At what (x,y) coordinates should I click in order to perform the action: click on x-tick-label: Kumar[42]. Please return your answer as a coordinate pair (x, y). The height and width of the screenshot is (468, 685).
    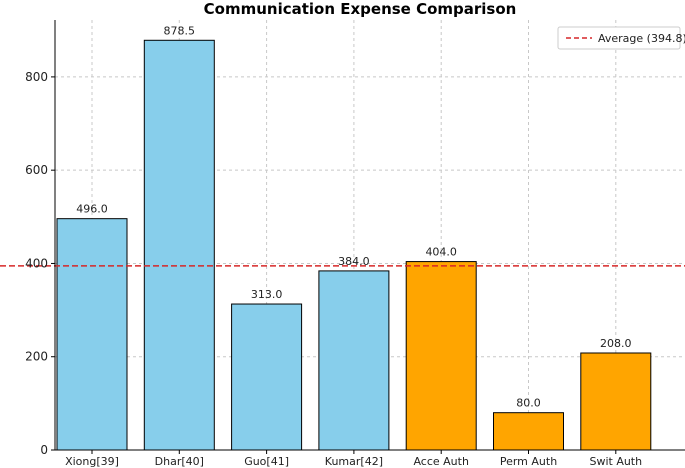
    Looking at the image, I should click on (354, 461).